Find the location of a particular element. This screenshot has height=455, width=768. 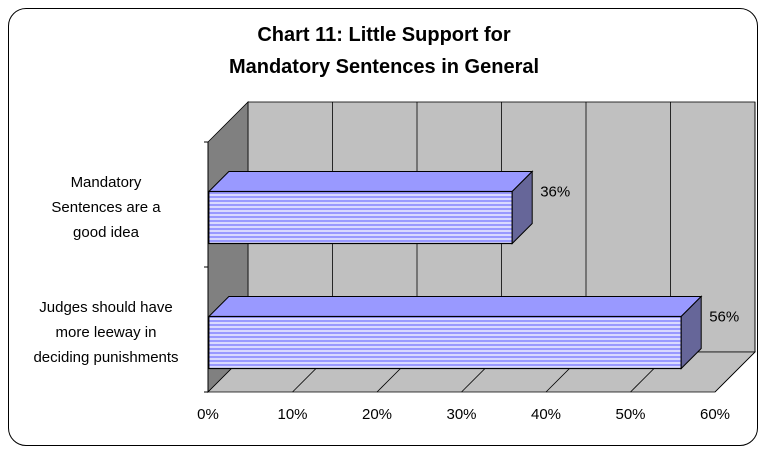

category-label-line: deciding punishments is located at coordinates (106, 357).